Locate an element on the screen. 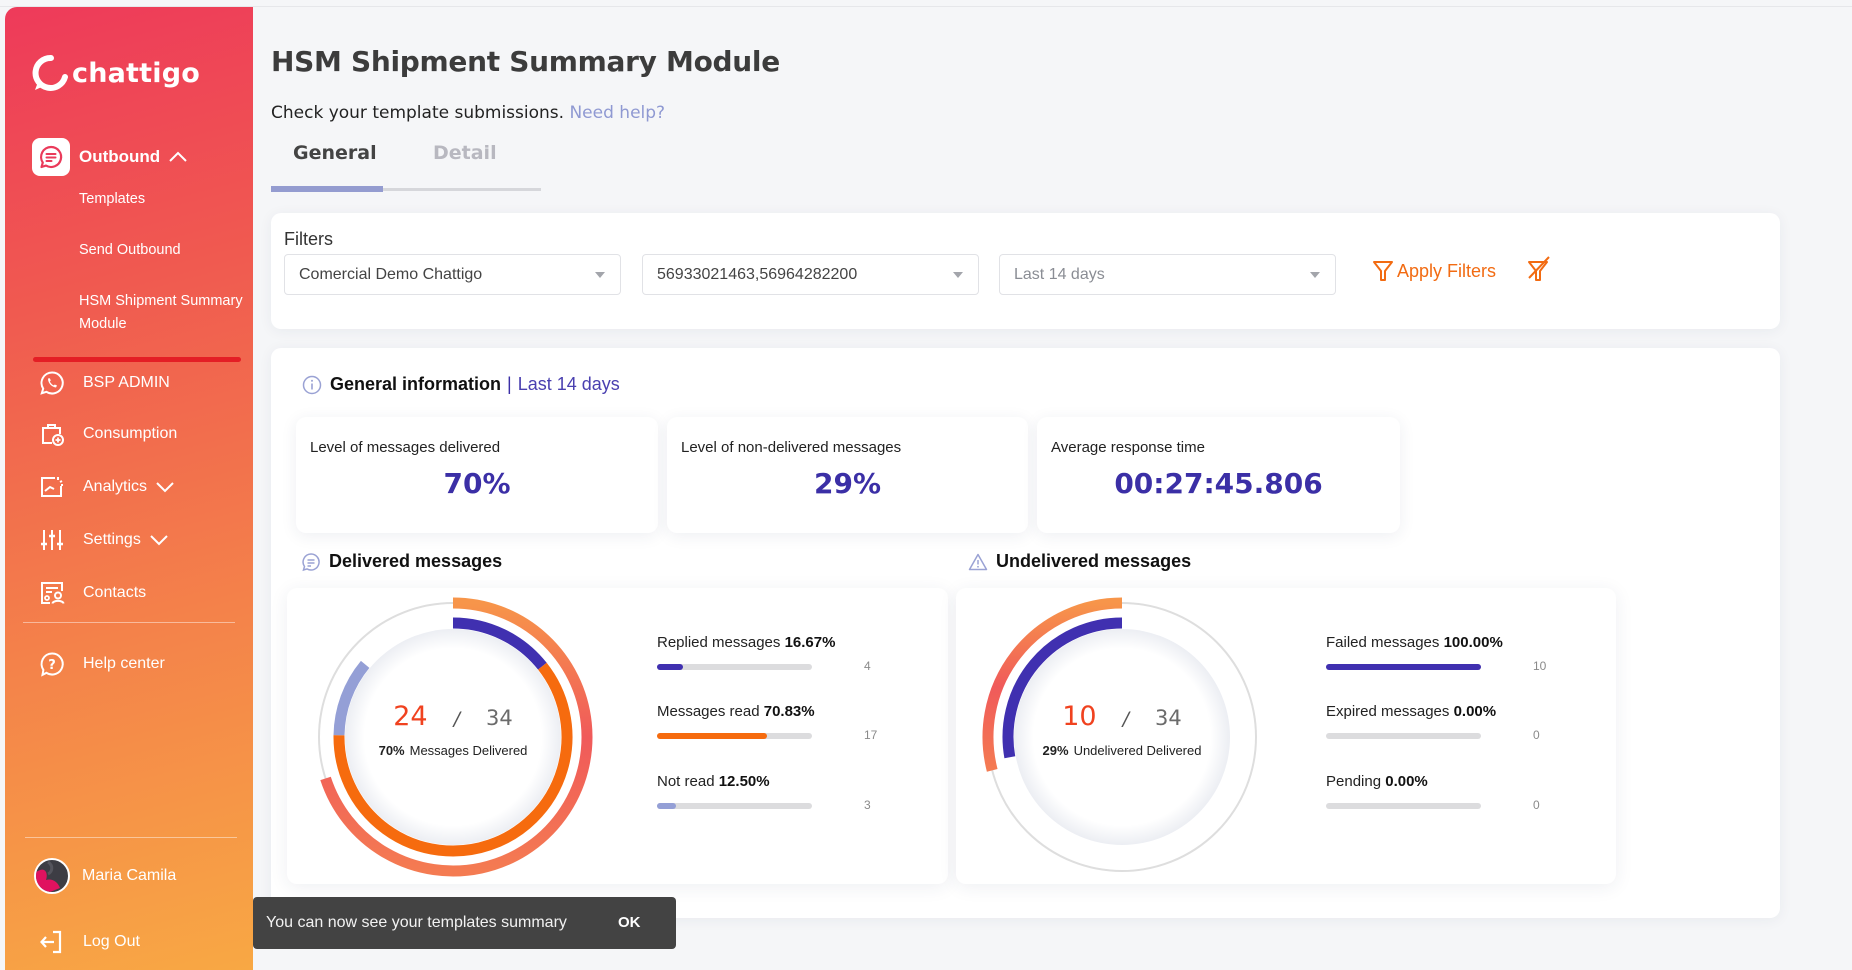 The height and width of the screenshot is (970, 1852). briefcase-plus-icon is located at coordinates (52, 434).